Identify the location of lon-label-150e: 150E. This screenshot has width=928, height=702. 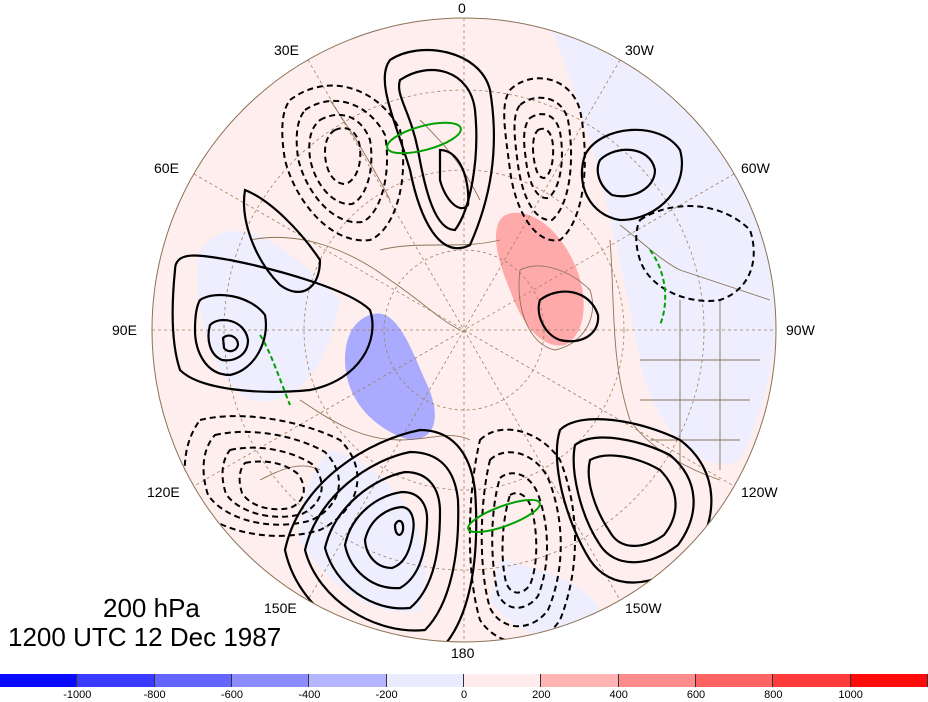
(280, 608).